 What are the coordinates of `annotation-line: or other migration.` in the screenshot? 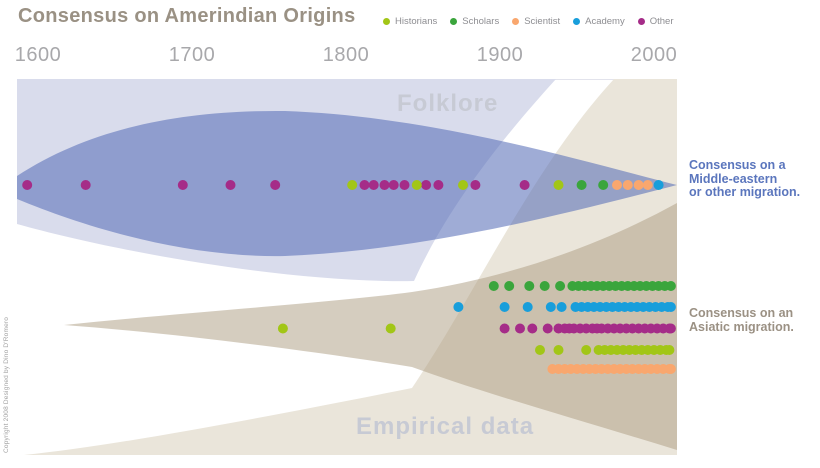 It's located at (745, 192).